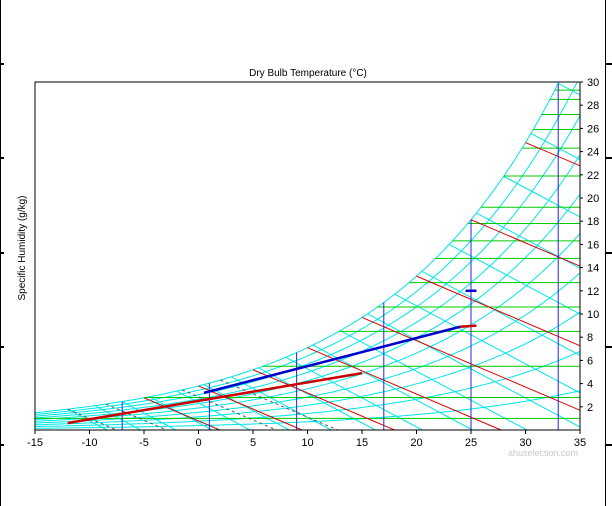  Describe the element at coordinates (593, 222) in the screenshot. I see `y-tick-label: 18` at that location.